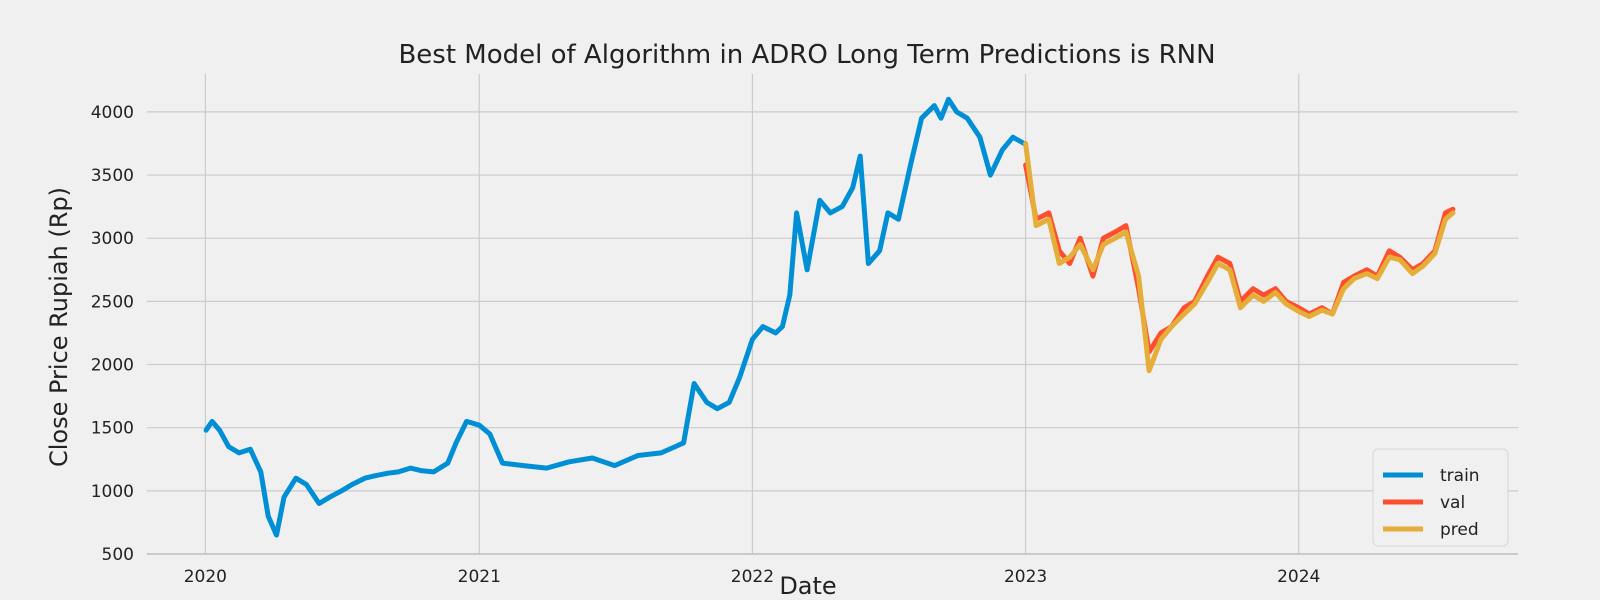 This screenshot has width=1600, height=600. Describe the element at coordinates (1025, 577) in the screenshot. I see `x-tick-label: 2023` at that location.